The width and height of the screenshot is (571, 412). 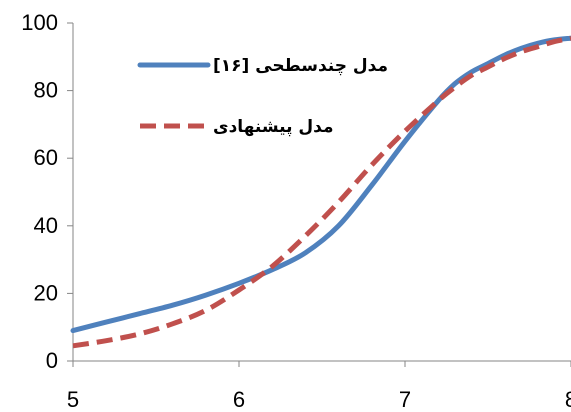 I want to click on legend-label-2: مدل پیشنهادی, so click(x=273, y=127).